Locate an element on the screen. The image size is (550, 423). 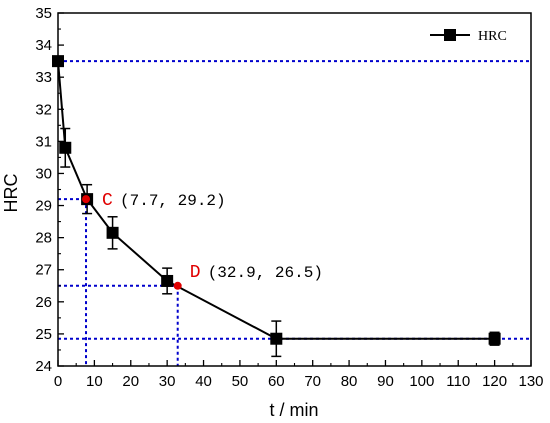
x-tick-label: 80 is located at coordinates (349, 381).